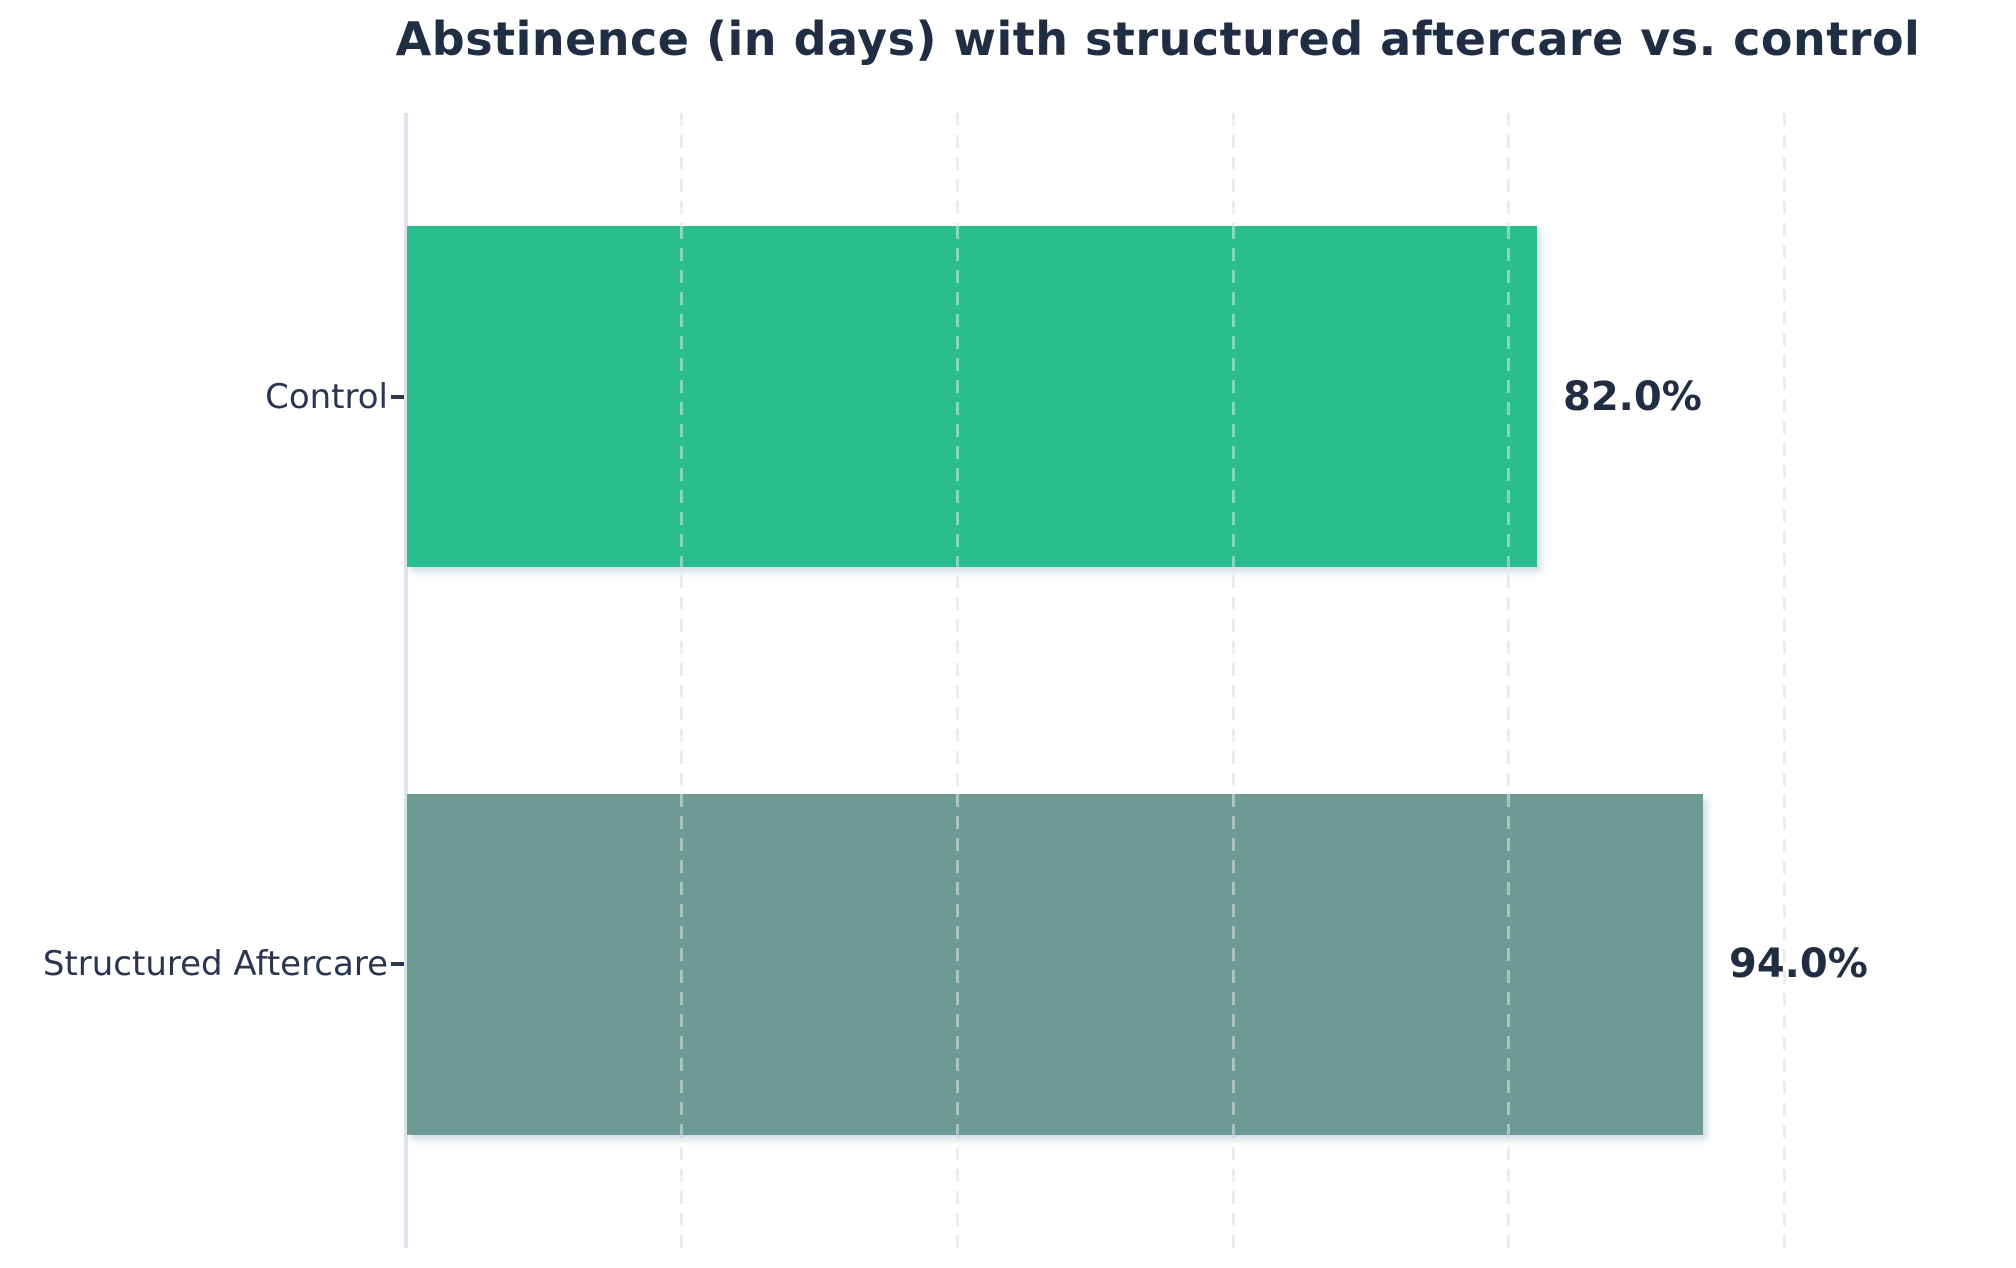 Image resolution: width=2016 pixels, height=1268 pixels. What do you see at coordinates (1798, 964) in the screenshot?
I see `bar-value-label: 94.0%` at bounding box center [1798, 964].